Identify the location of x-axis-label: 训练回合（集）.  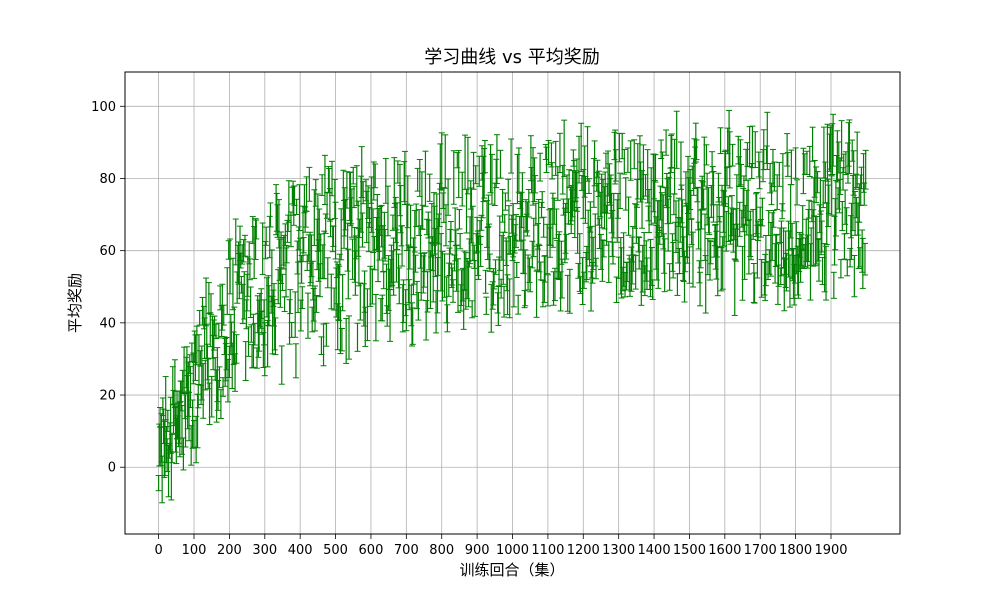
(511, 570).